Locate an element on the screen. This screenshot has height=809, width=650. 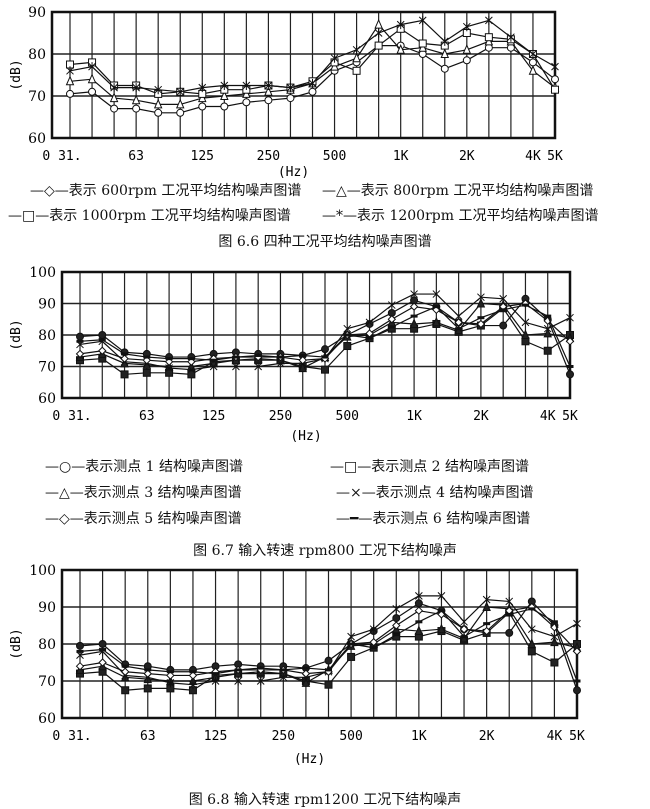
legend-item-p4: —×—表示测点 4 结构噪声图谱 is located at coordinates (435, 493).